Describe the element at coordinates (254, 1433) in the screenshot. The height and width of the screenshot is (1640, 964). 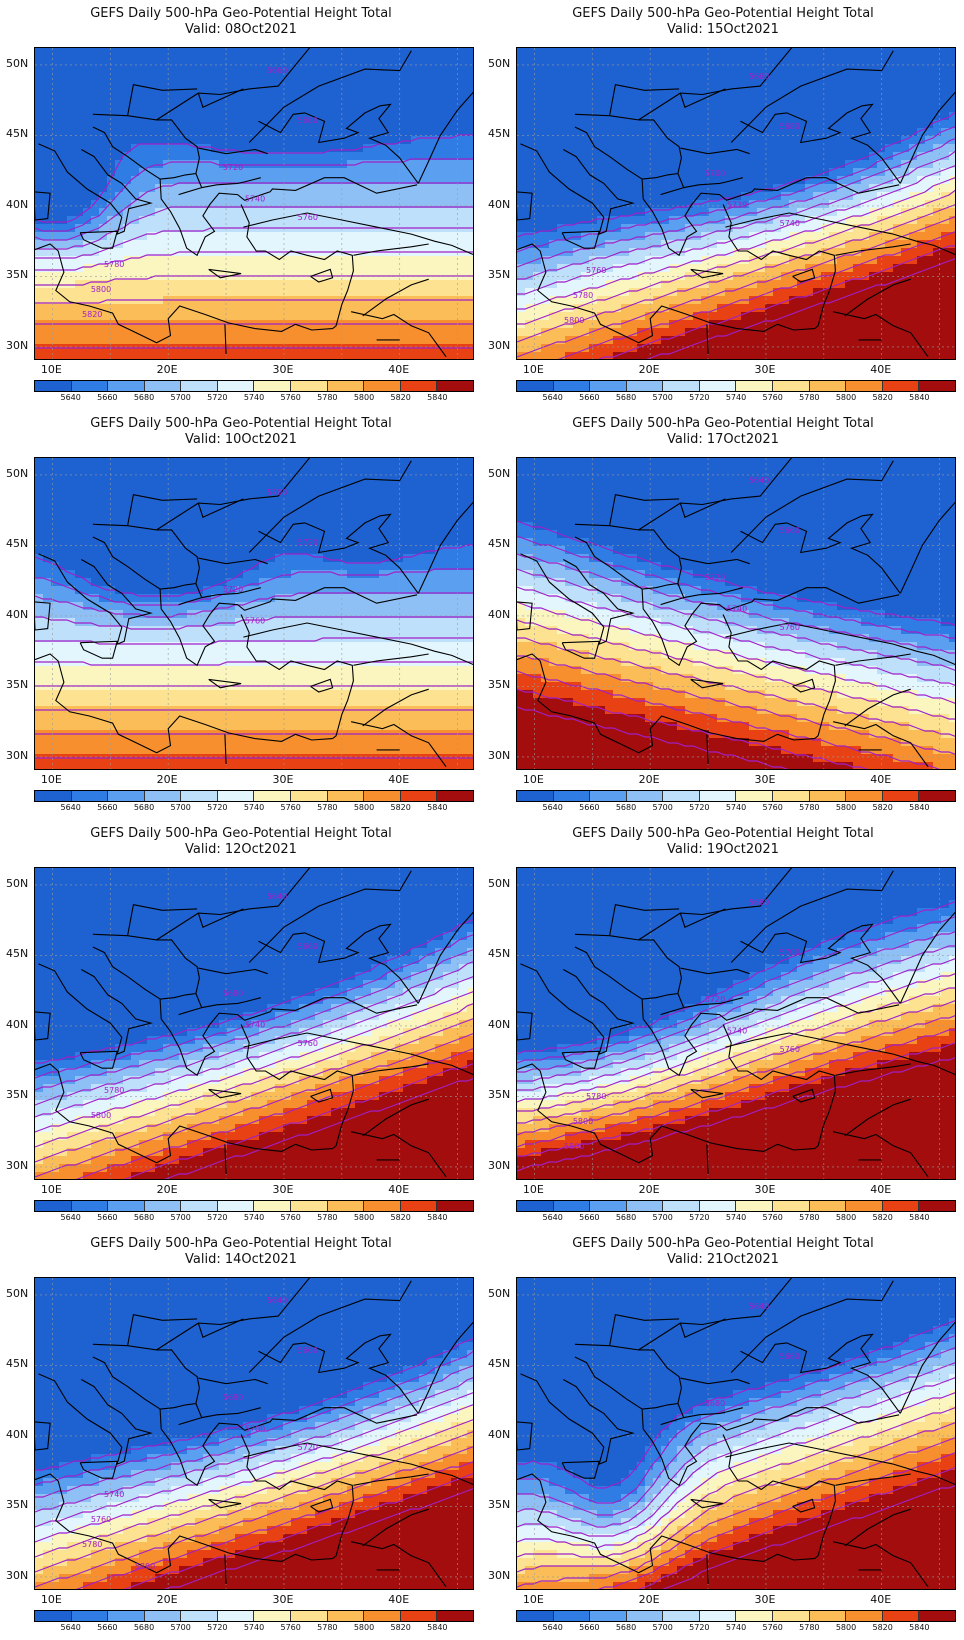
I see `height-field-map: 5640 5660 5680 5700 5720 5740 5760 5780 5800` at that location.